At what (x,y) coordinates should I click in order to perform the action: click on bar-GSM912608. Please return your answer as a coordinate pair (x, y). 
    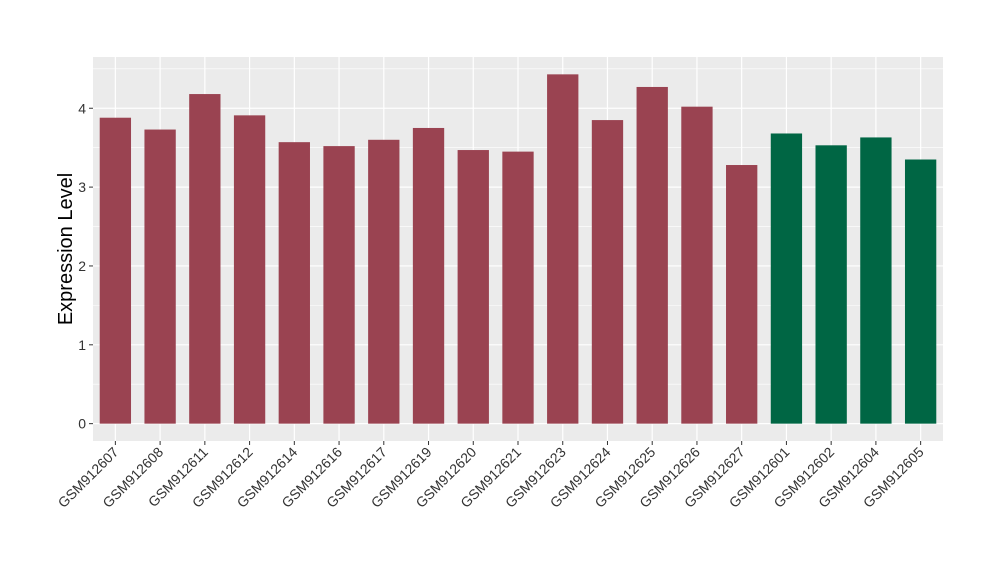
    Looking at the image, I should click on (160, 276).